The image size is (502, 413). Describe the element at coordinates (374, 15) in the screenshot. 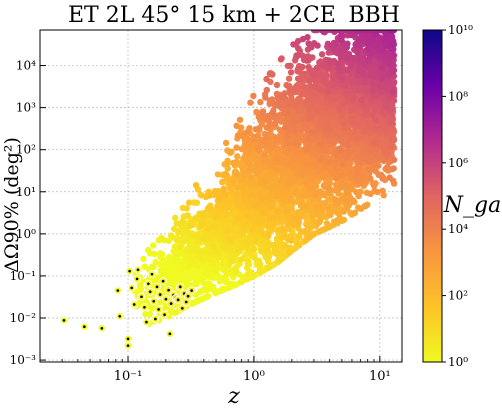

I see `chart-title-right: BBH` at that location.